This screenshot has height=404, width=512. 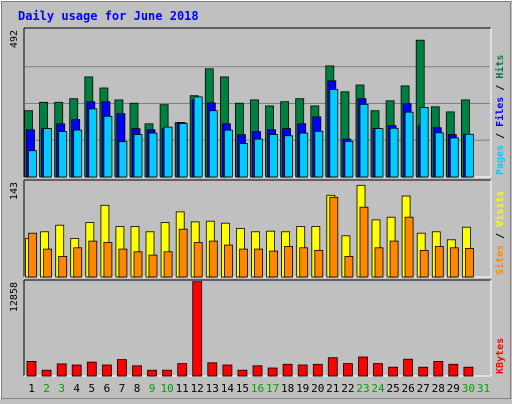 I want to click on day-label-26: 26, so click(x=407, y=388).